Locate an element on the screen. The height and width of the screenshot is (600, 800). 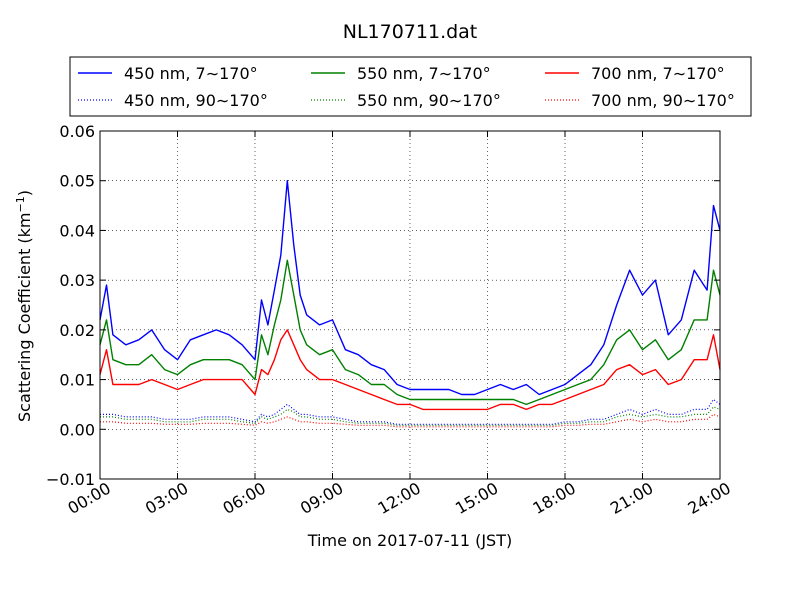
y-tick-label: 0.00 is located at coordinates (77, 429).